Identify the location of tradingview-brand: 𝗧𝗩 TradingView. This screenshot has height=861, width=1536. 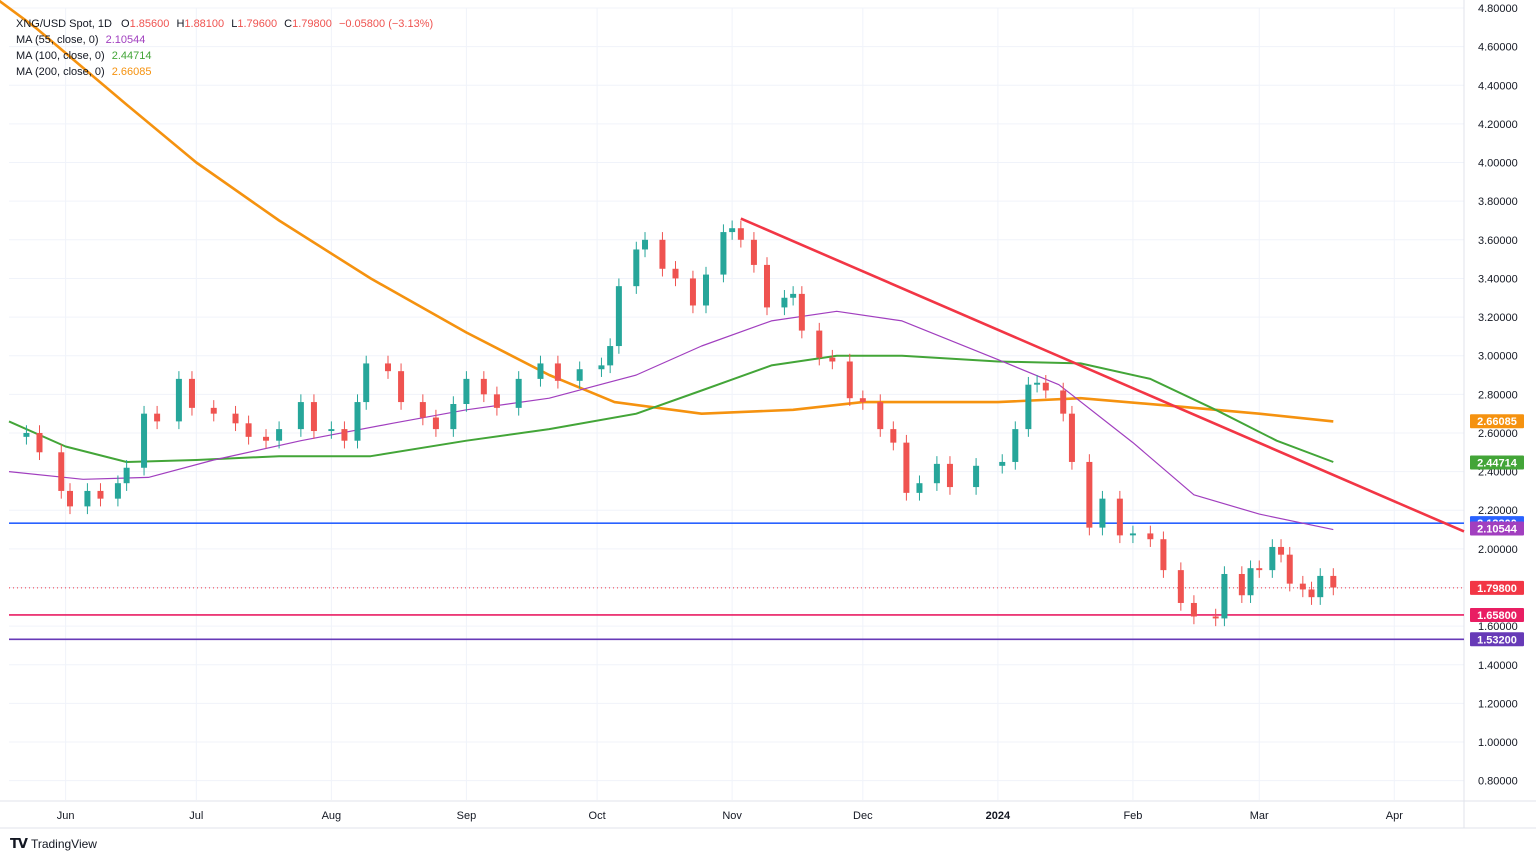
(53, 844).